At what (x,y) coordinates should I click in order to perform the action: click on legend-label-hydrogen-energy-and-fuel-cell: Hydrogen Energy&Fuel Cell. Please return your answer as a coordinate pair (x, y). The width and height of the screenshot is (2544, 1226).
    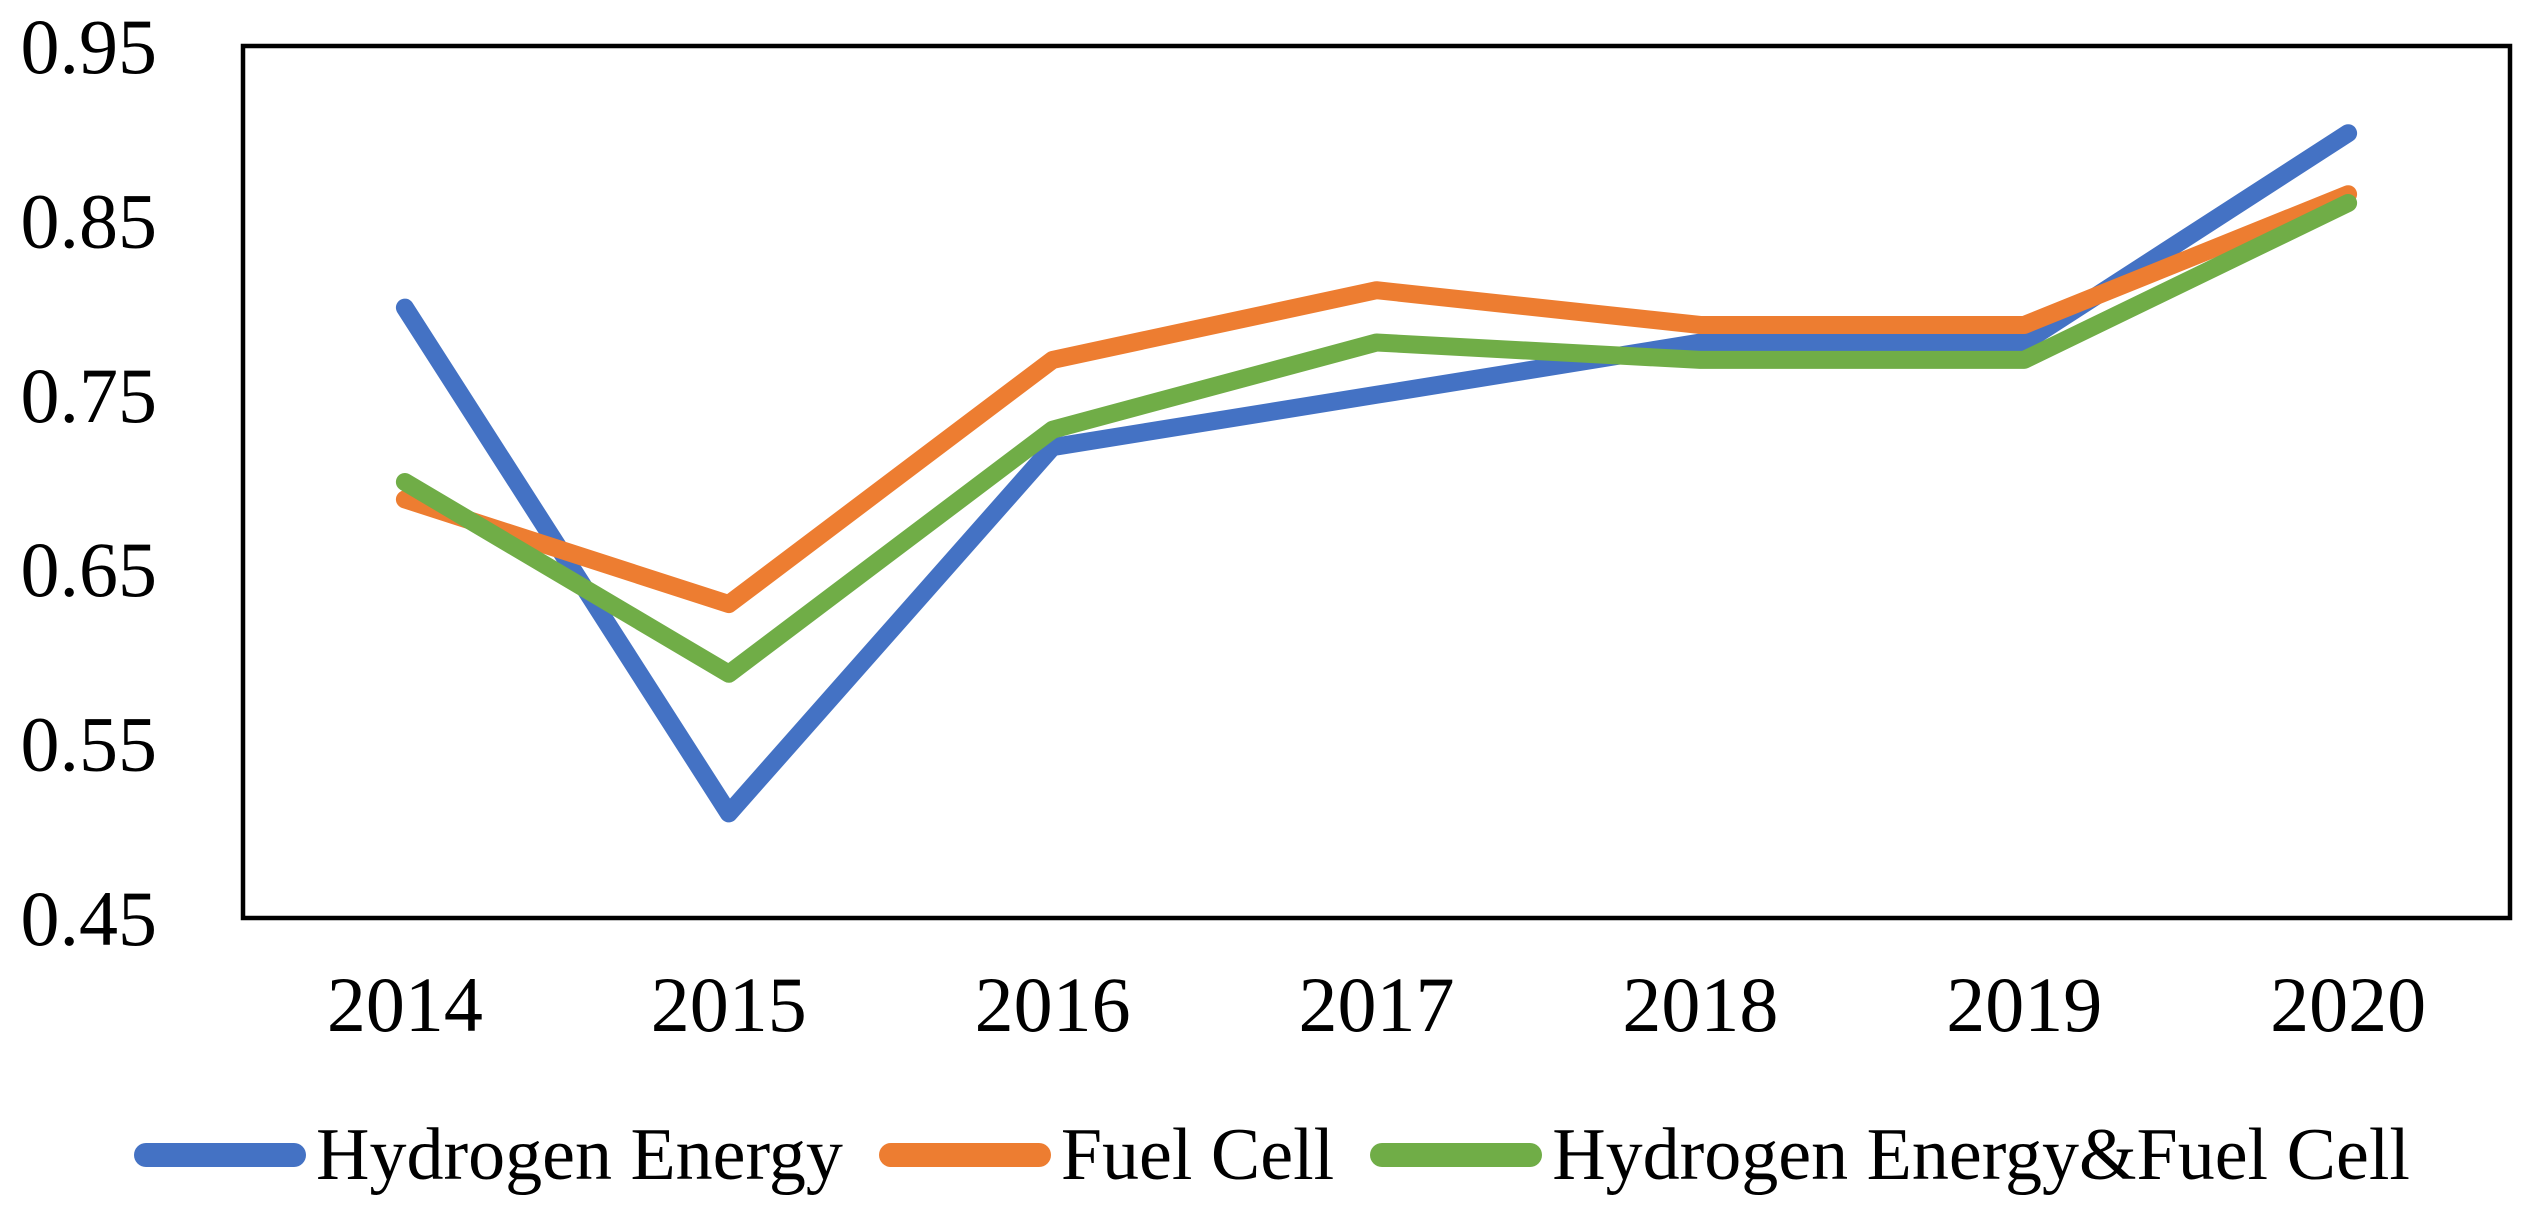
    Looking at the image, I should click on (1981, 1155).